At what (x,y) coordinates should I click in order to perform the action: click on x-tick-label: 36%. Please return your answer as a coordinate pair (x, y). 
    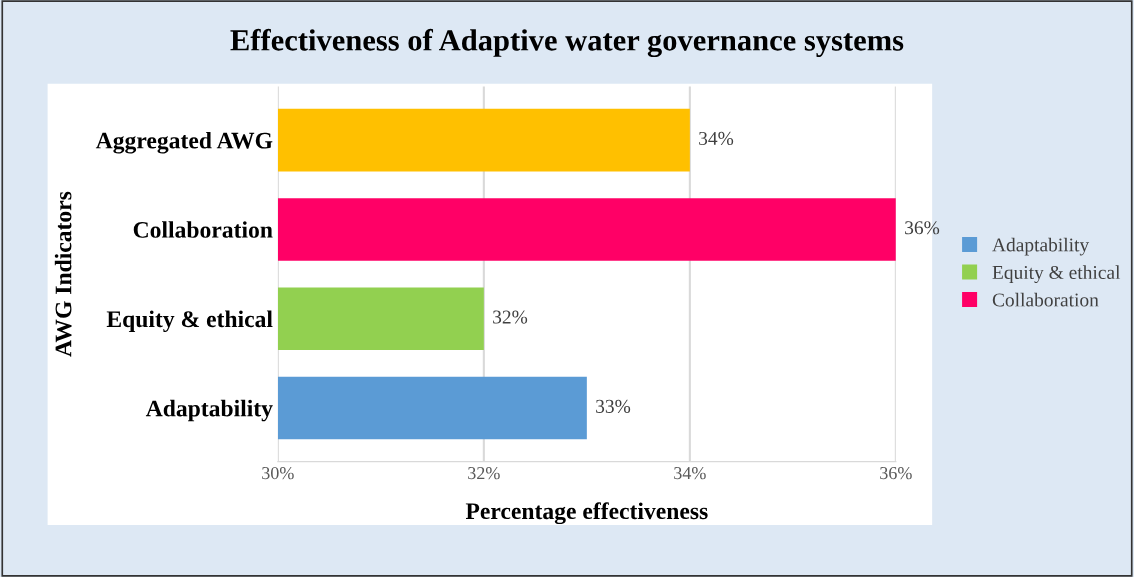
    Looking at the image, I should click on (896, 473).